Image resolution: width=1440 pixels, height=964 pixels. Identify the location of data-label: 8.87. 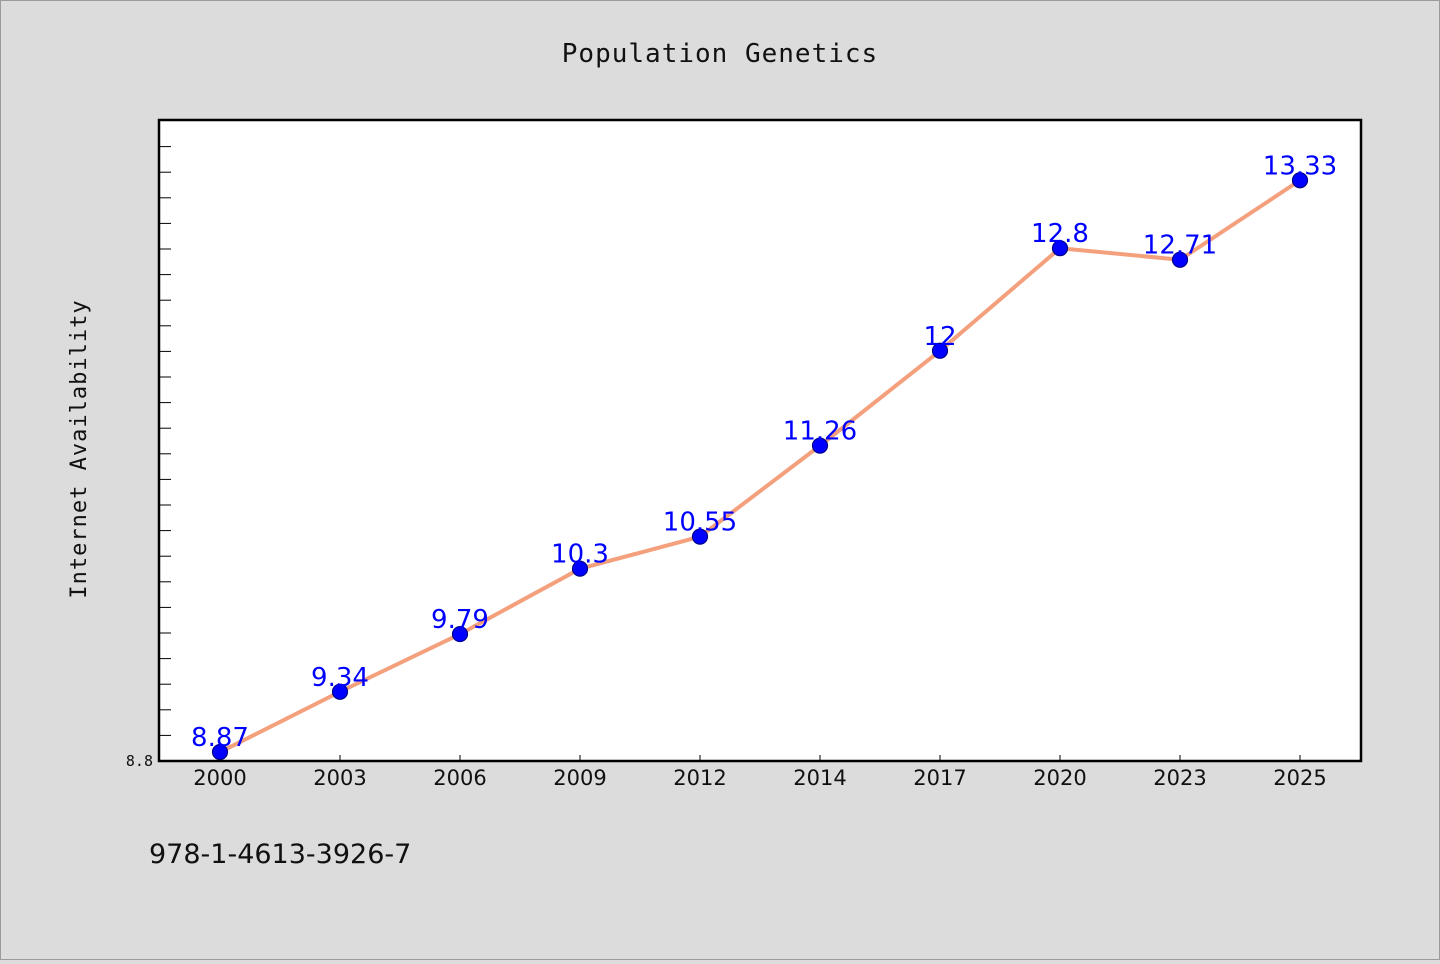
(220, 738).